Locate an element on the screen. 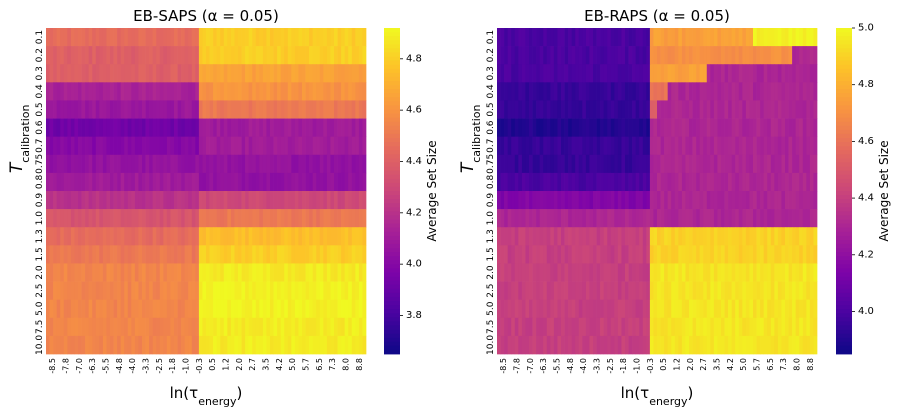 The height and width of the screenshot is (411, 914). x-axis-label: ln(τenergy) is located at coordinates (206, 396).